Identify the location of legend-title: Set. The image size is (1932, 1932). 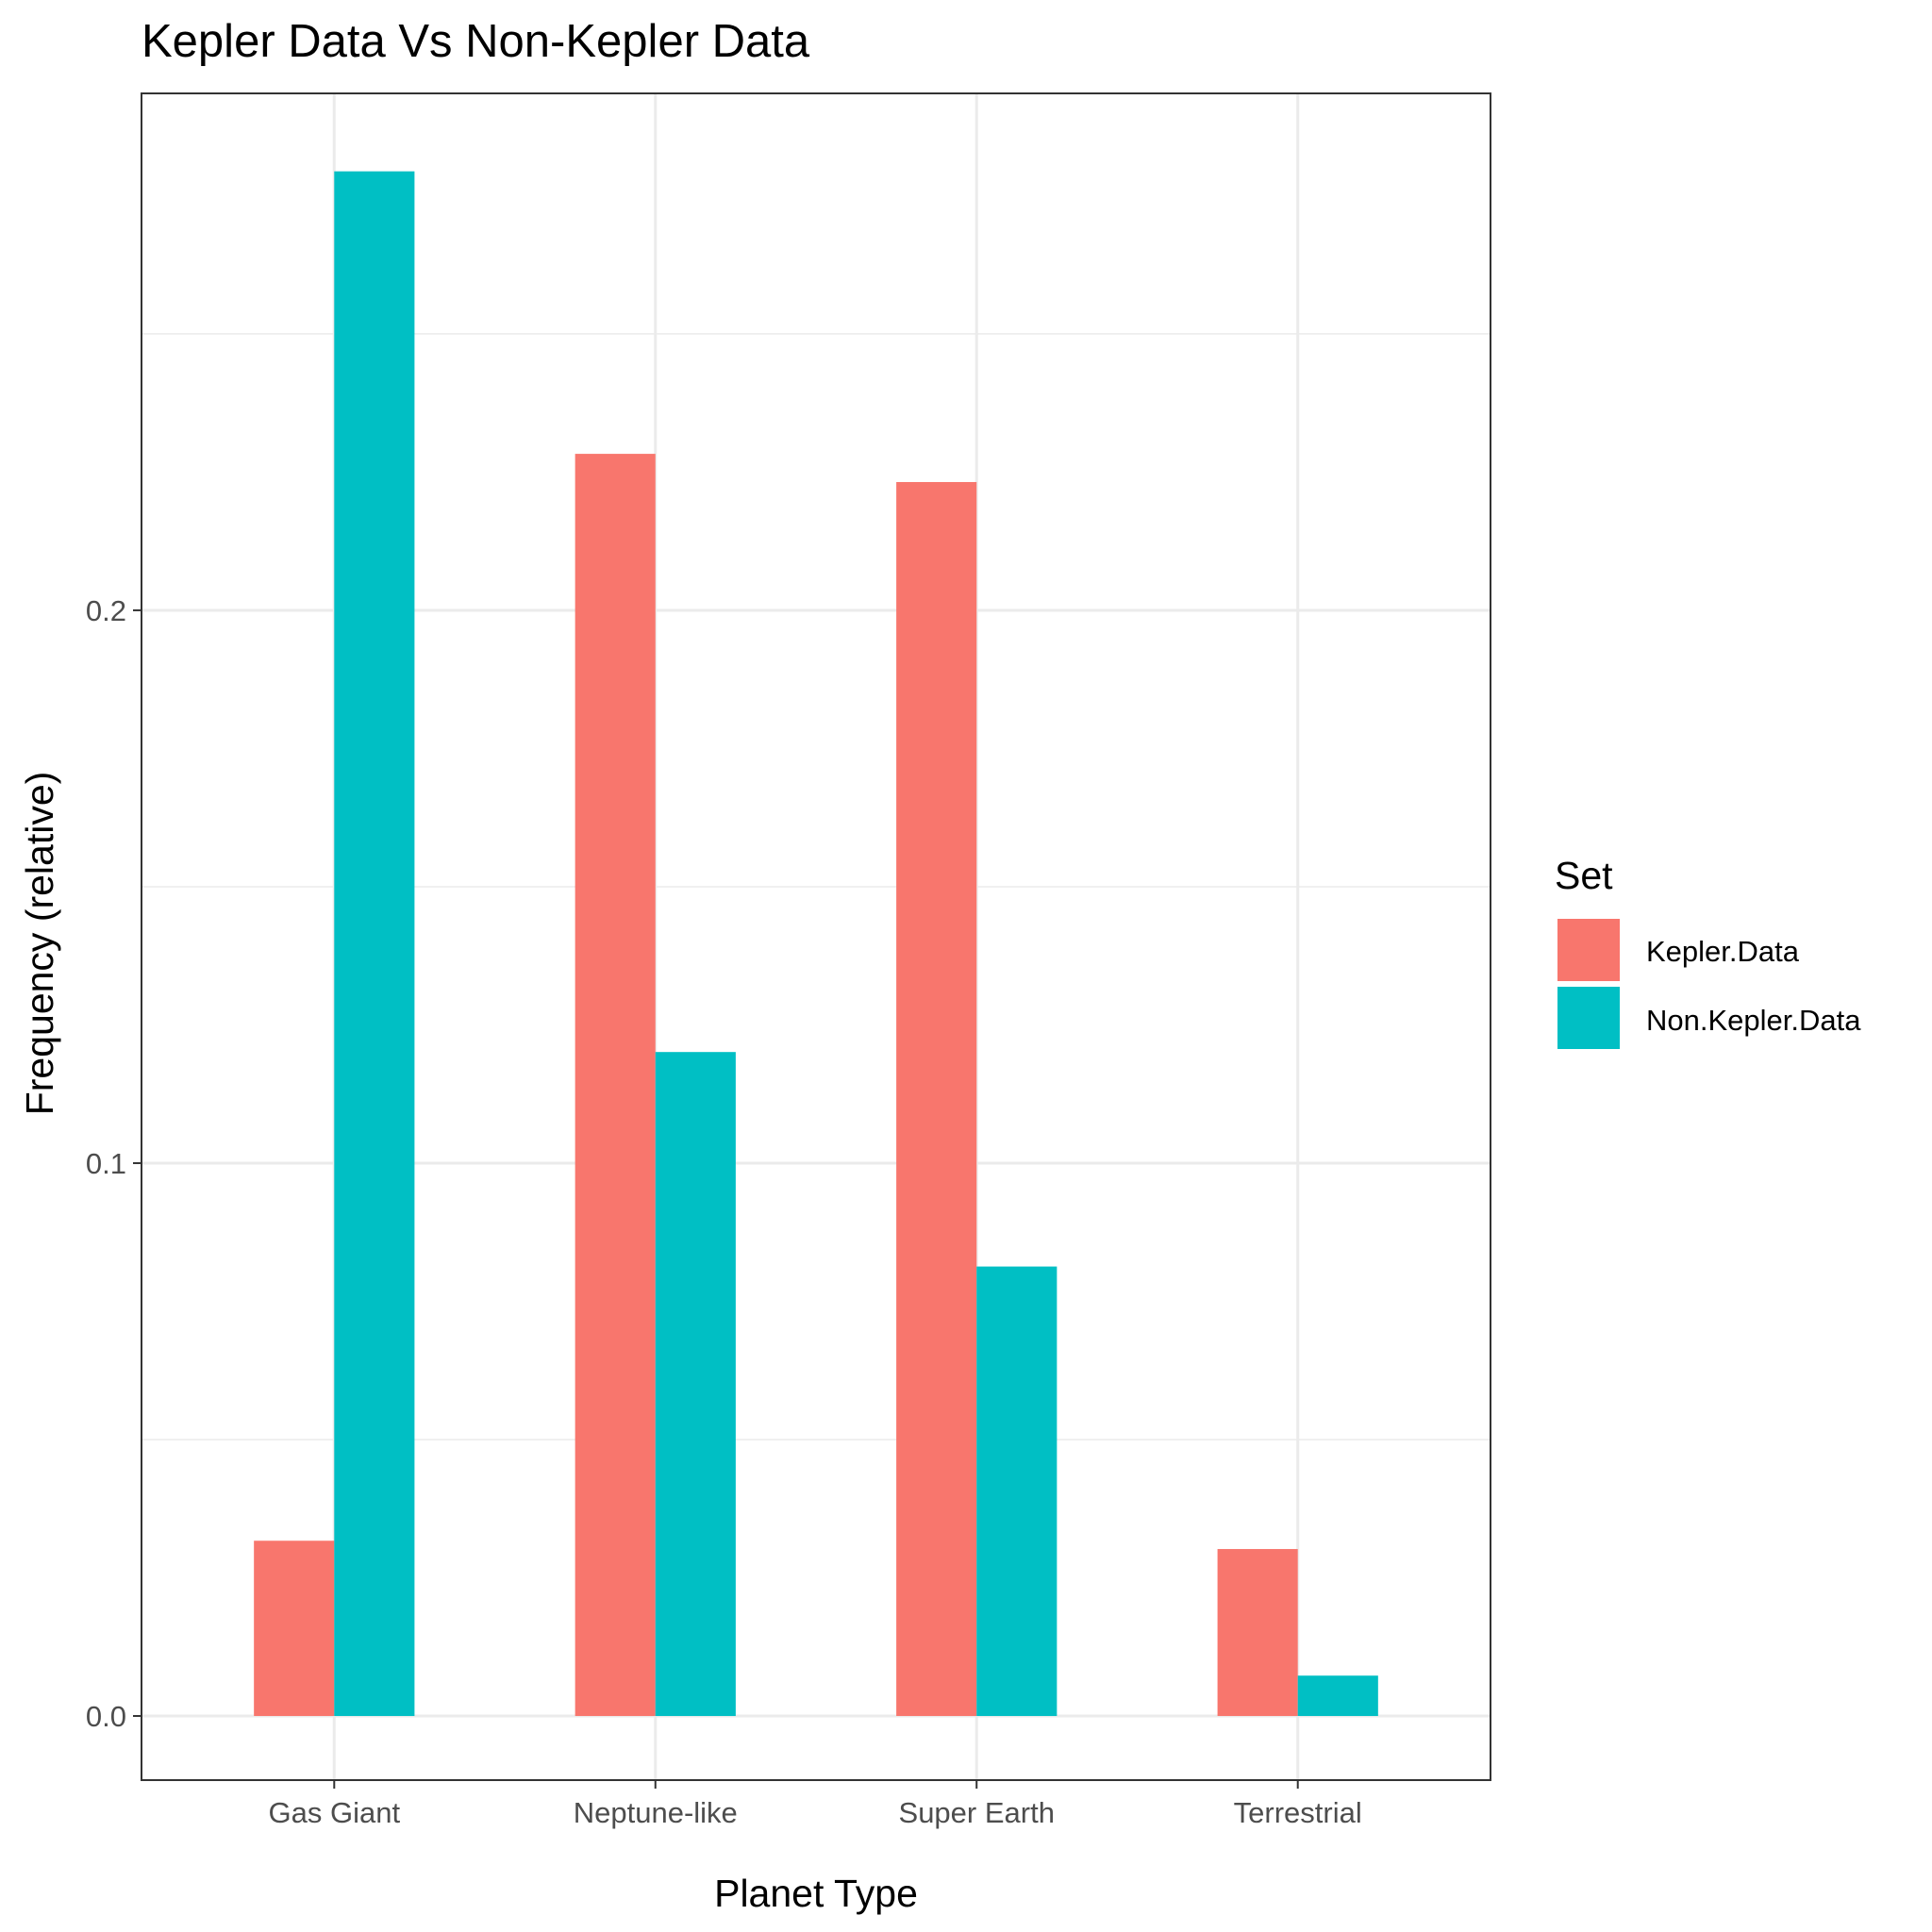
(1584, 876).